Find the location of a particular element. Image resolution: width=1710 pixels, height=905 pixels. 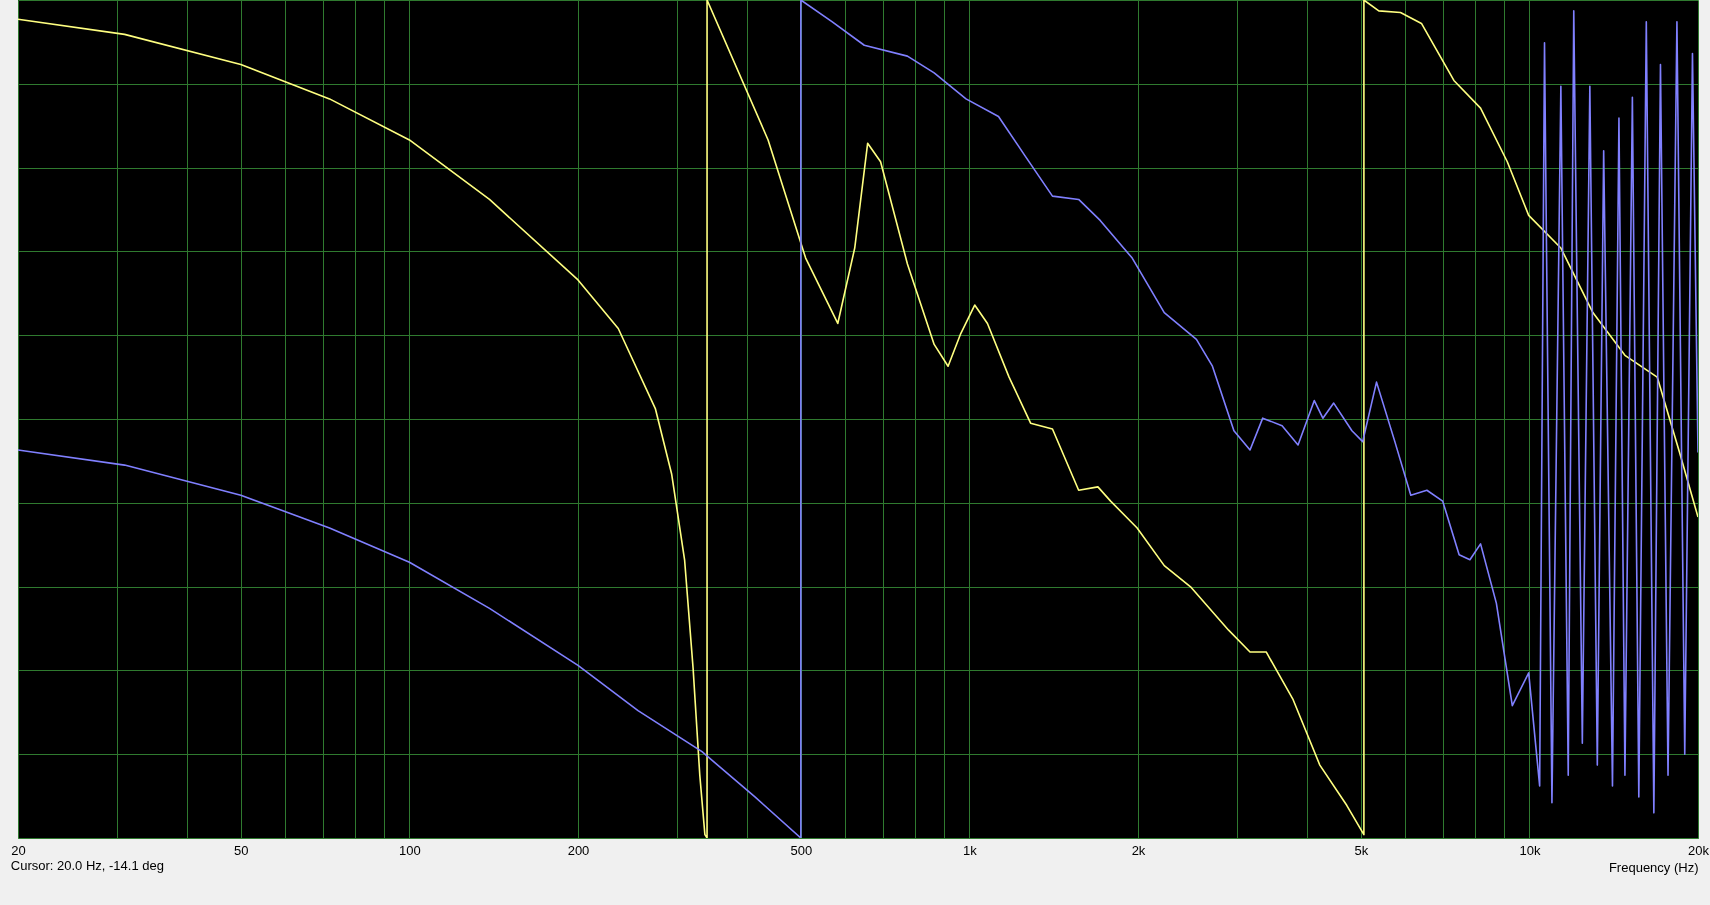

x-tick-label: 200 is located at coordinates (578, 850).